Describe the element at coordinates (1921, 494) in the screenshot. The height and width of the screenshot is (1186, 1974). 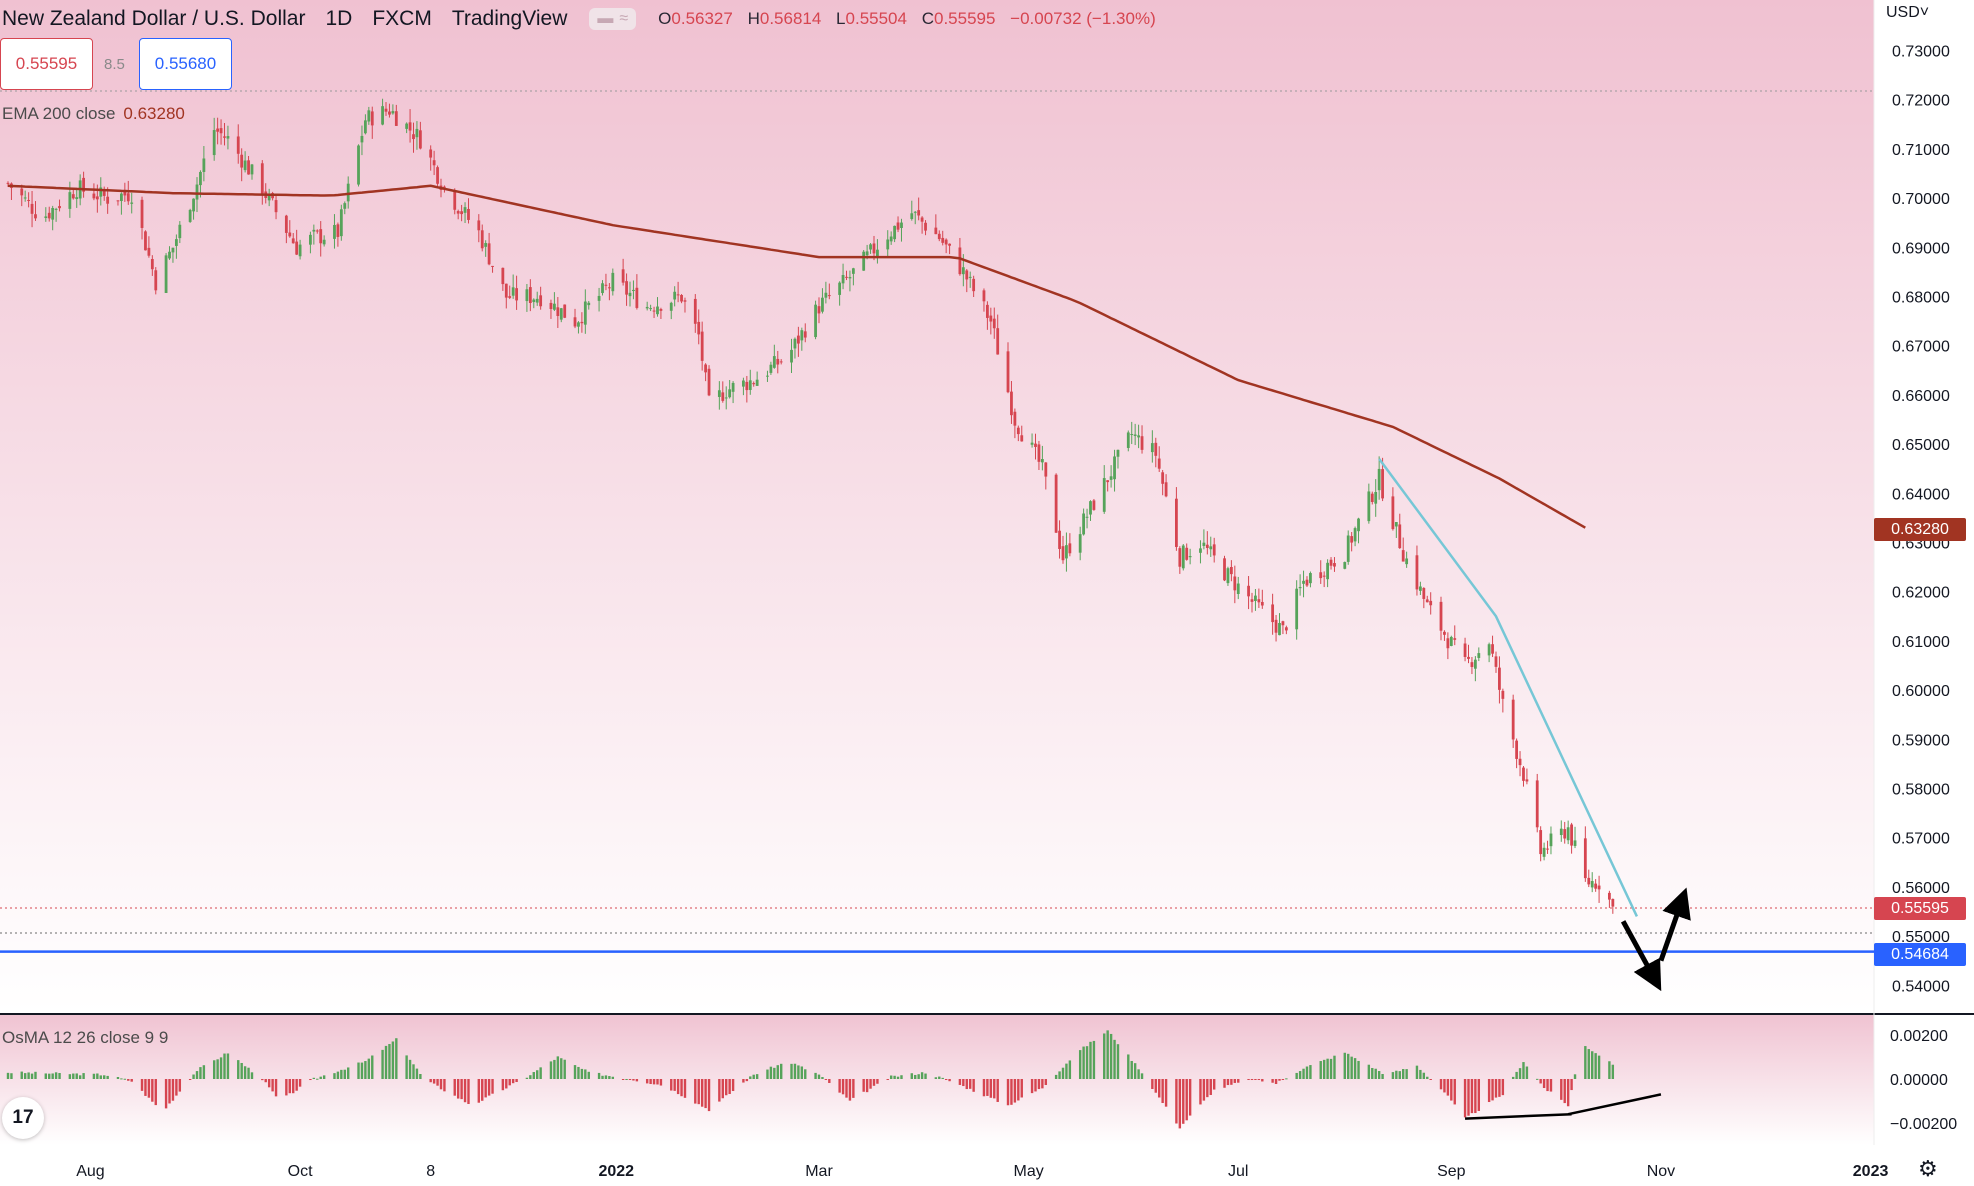
I see `price-tick-label: 0.64000` at that location.